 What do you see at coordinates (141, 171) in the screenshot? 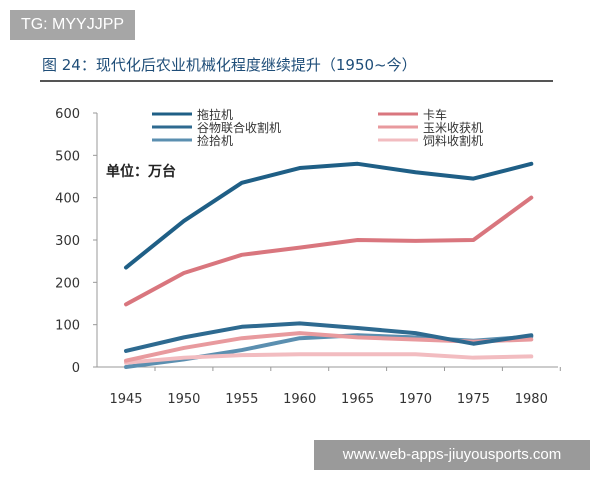
I see `unit-label: 单位：万台` at bounding box center [141, 171].